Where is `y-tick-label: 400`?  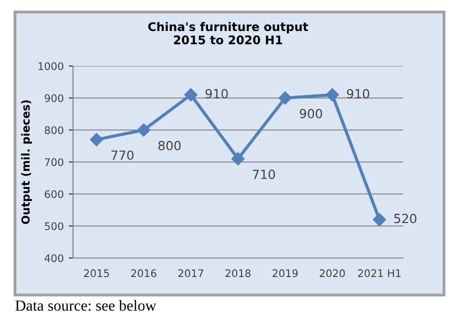 y-tick-label: 400 is located at coordinates (54, 258).